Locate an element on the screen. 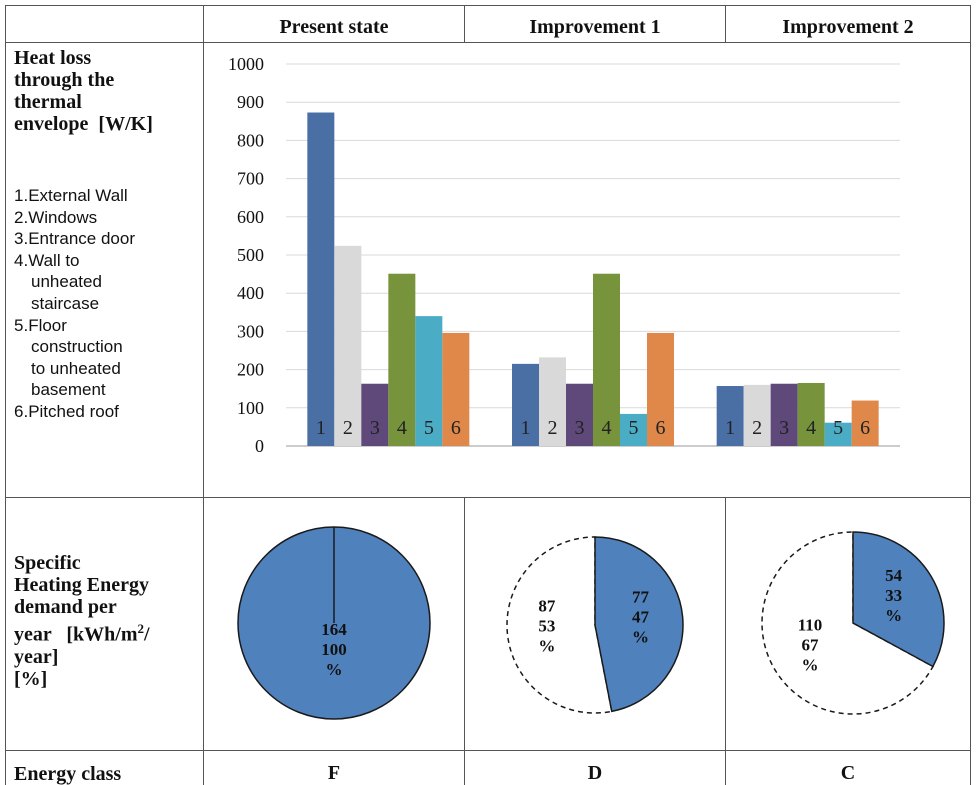 The width and height of the screenshot is (976, 785). legend-item-2: 2.Windows is located at coordinates (56, 217).